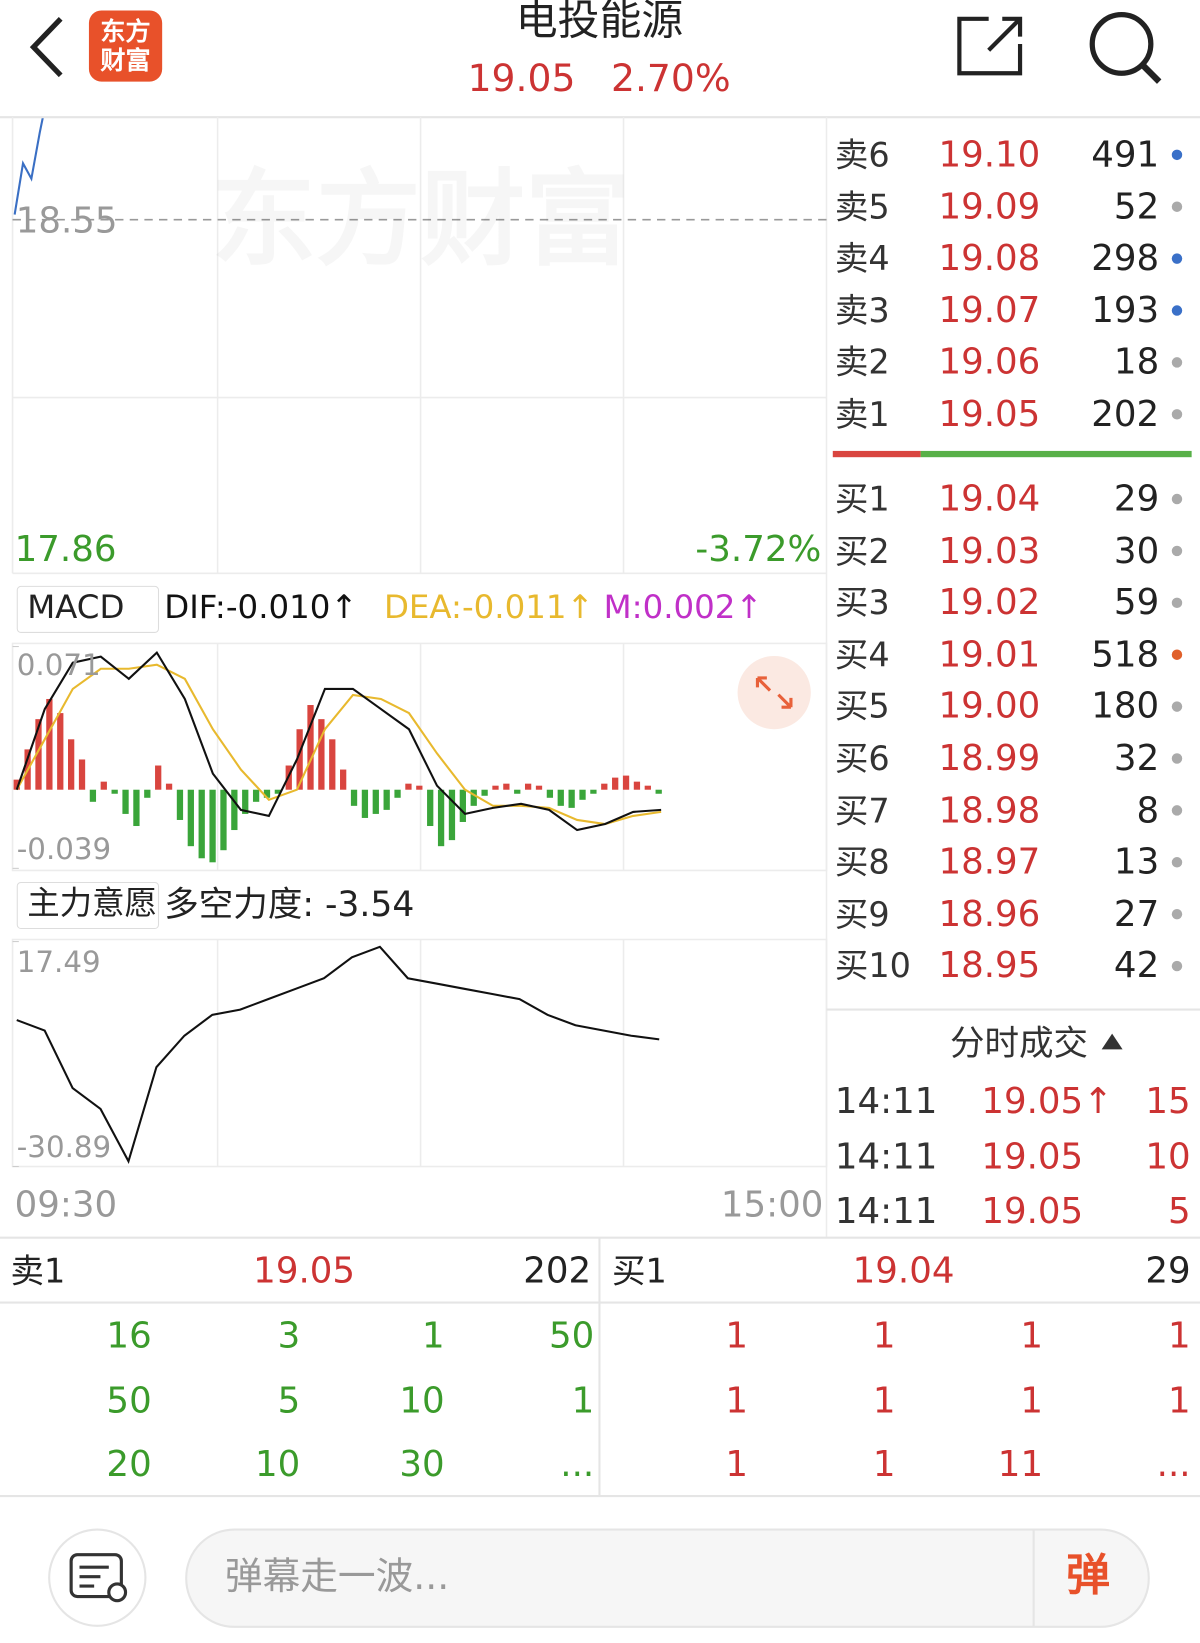  Describe the element at coordinates (125, 61) in the screenshot. I see `logo-text: 财富` at that location.